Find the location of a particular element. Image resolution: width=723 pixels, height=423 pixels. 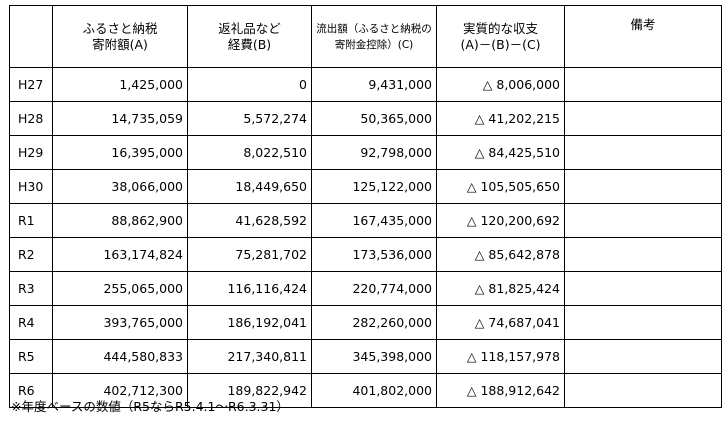

header-expenses-line1: 返礼品など is located at coordinates (249, 28).